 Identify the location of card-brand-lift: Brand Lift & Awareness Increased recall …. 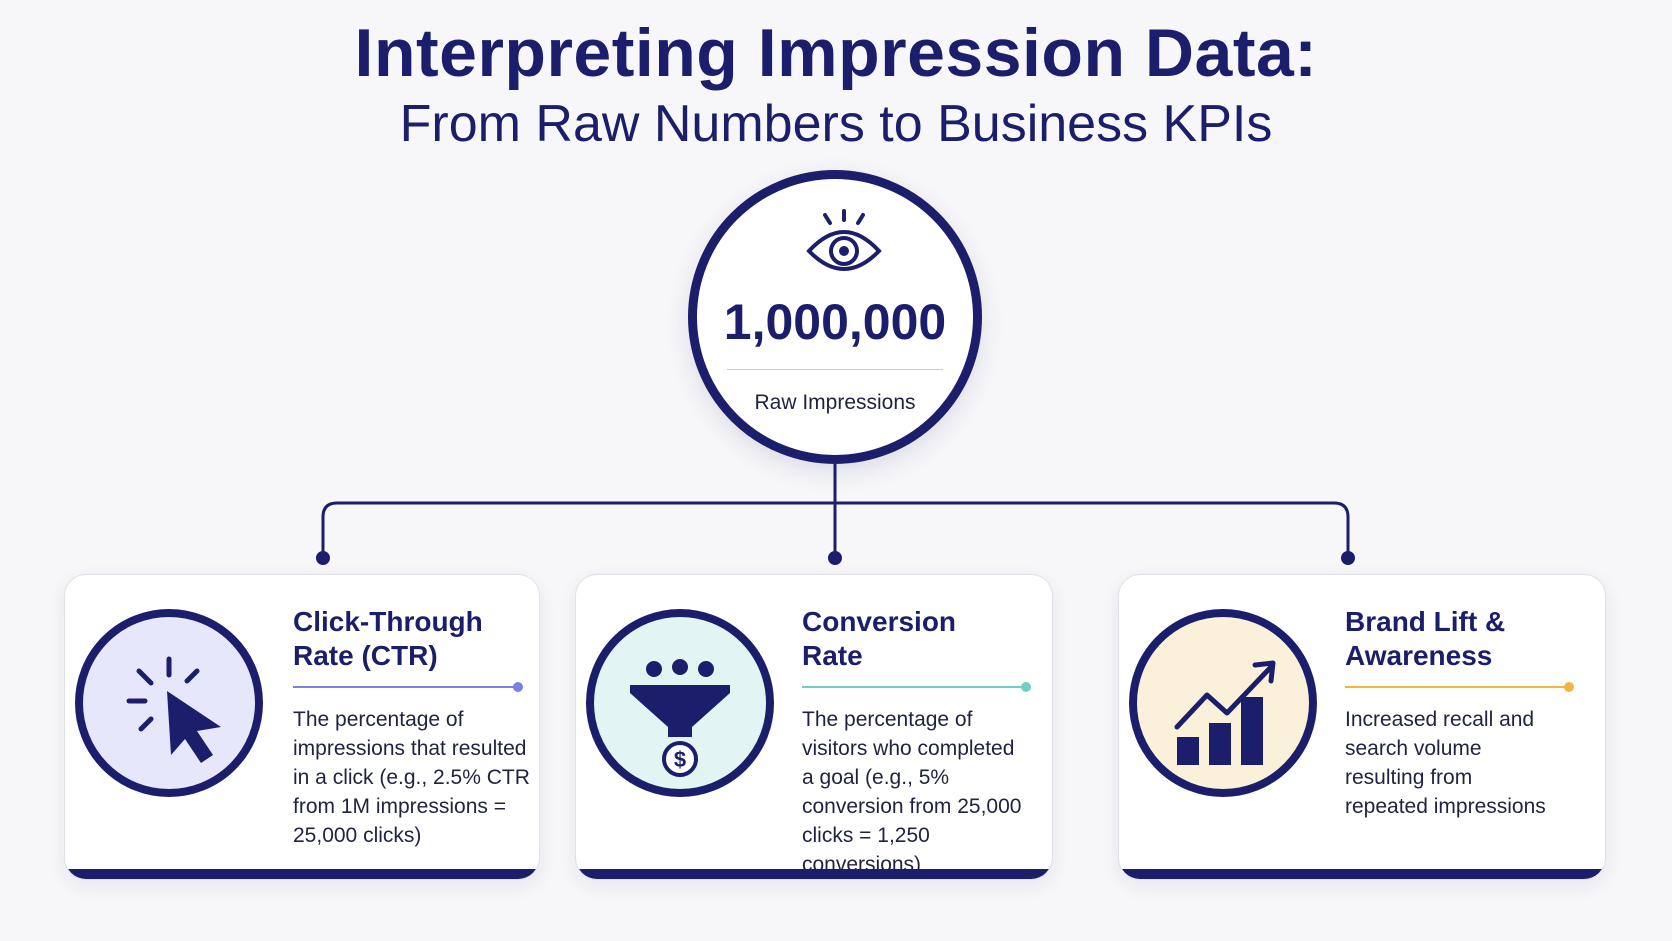
(1362, 727).